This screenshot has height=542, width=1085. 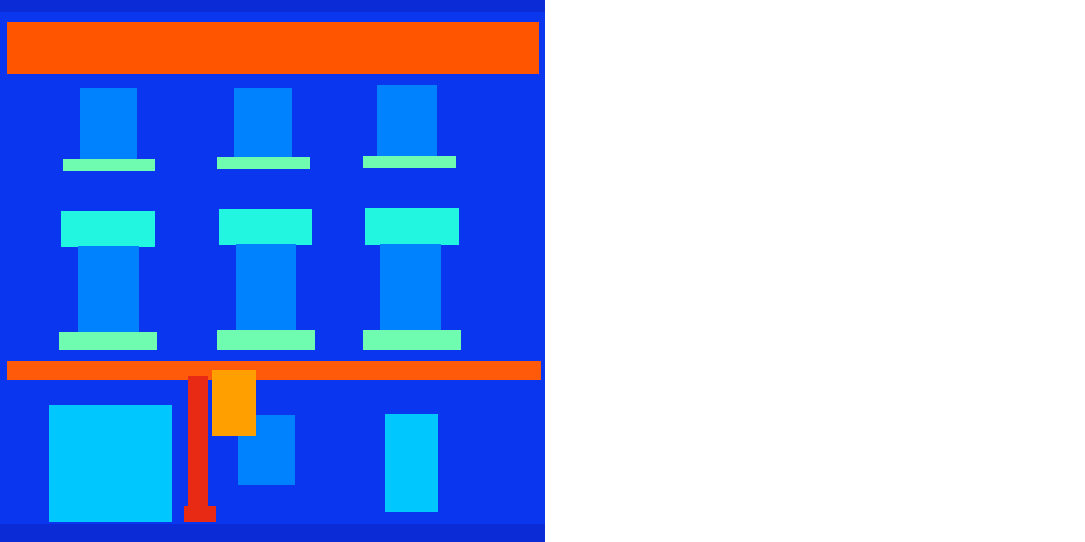 I want to click on middle-sill-middle, so click(x=266, y=340).